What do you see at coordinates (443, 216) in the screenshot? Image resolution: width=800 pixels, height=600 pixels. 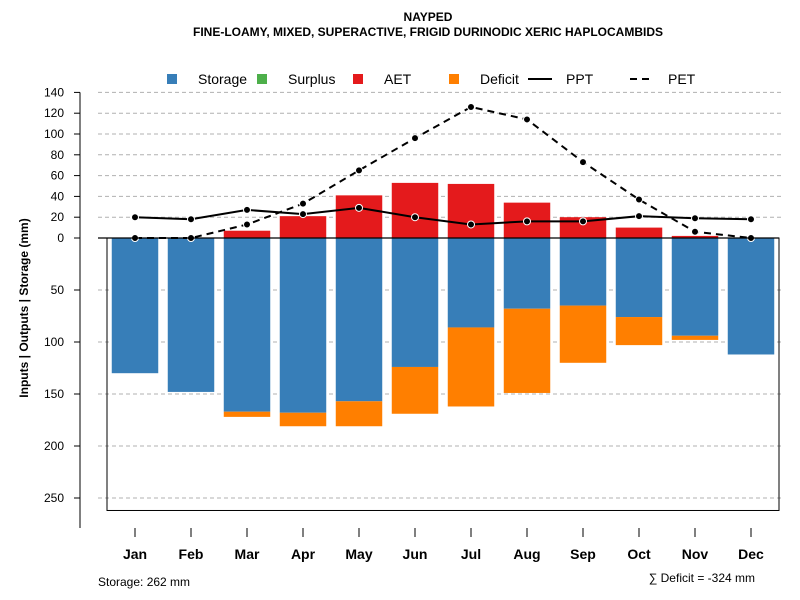 I see `ppt-line` at bounding box center [443, 216].